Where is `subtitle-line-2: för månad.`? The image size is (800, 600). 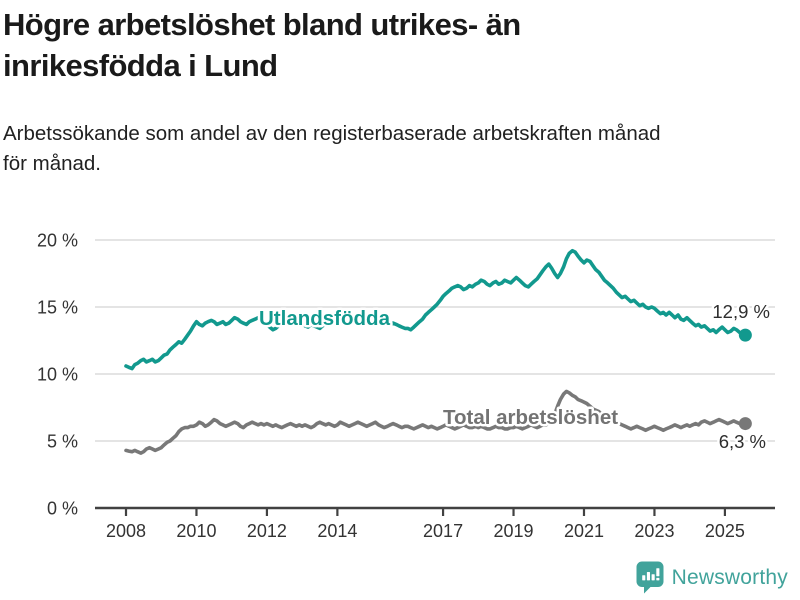
subtitle-line-2: för månad. is located at coordinates (52, 163).